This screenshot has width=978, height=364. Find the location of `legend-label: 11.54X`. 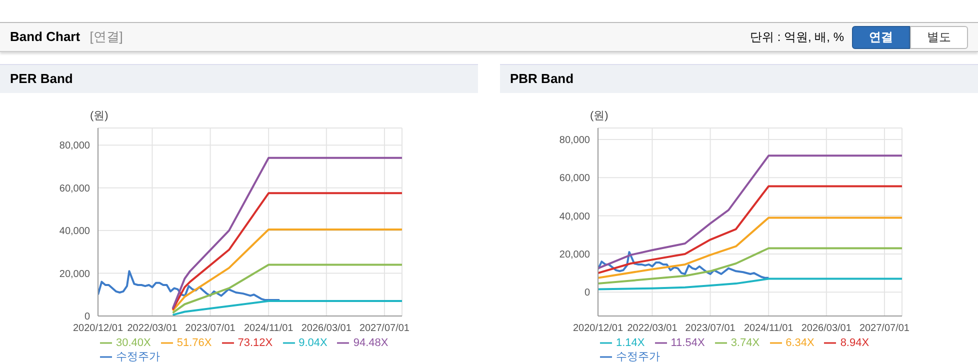

legend-label: 11.54X is located at coordinates (687, 343).